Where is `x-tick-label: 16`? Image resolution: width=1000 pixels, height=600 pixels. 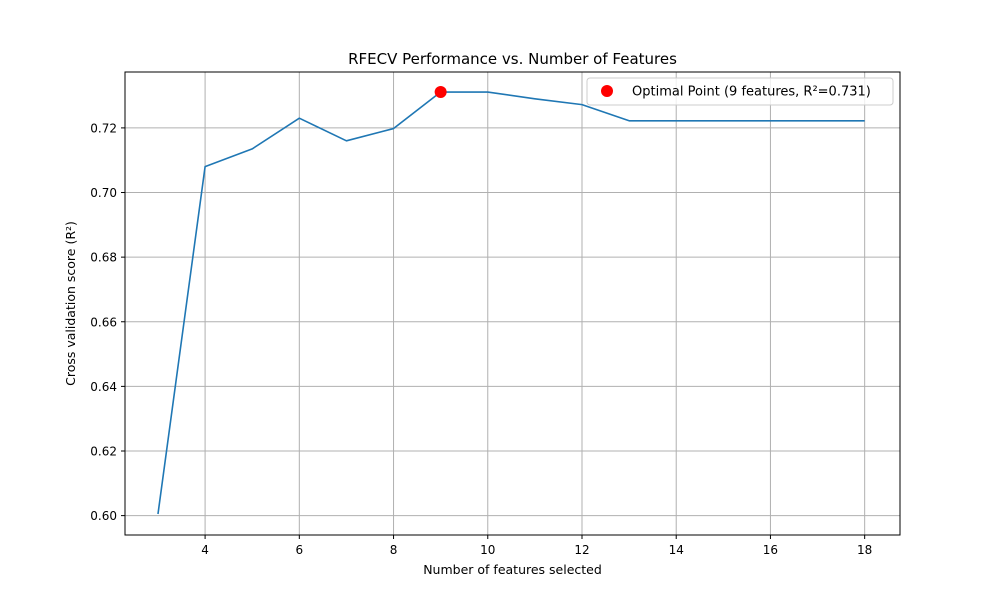 x-tick-label: 16 is located at coordinates (770, 550).